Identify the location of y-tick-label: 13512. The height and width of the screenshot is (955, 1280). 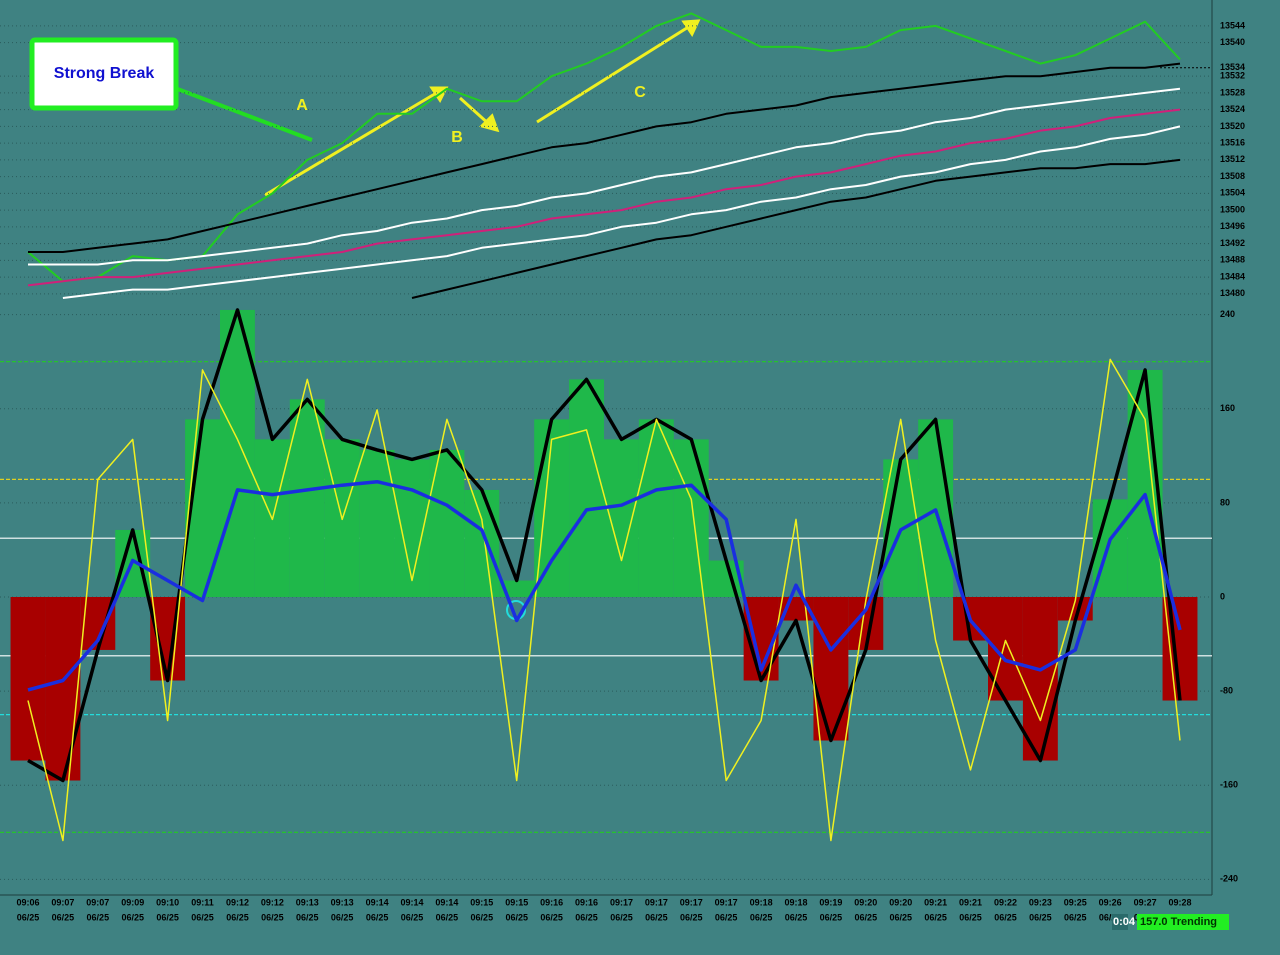
(1232, 159).